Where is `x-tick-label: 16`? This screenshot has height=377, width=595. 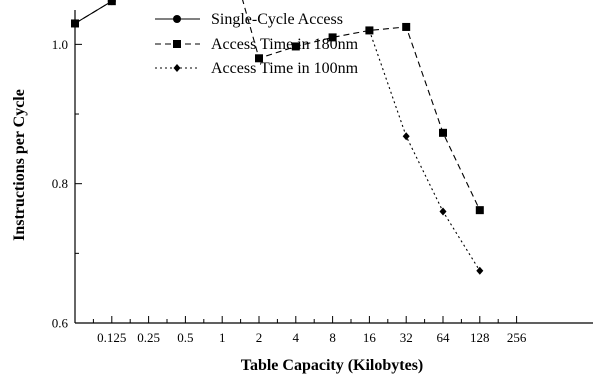 x-tick-label: 16 is located at coordinates (370, 337).